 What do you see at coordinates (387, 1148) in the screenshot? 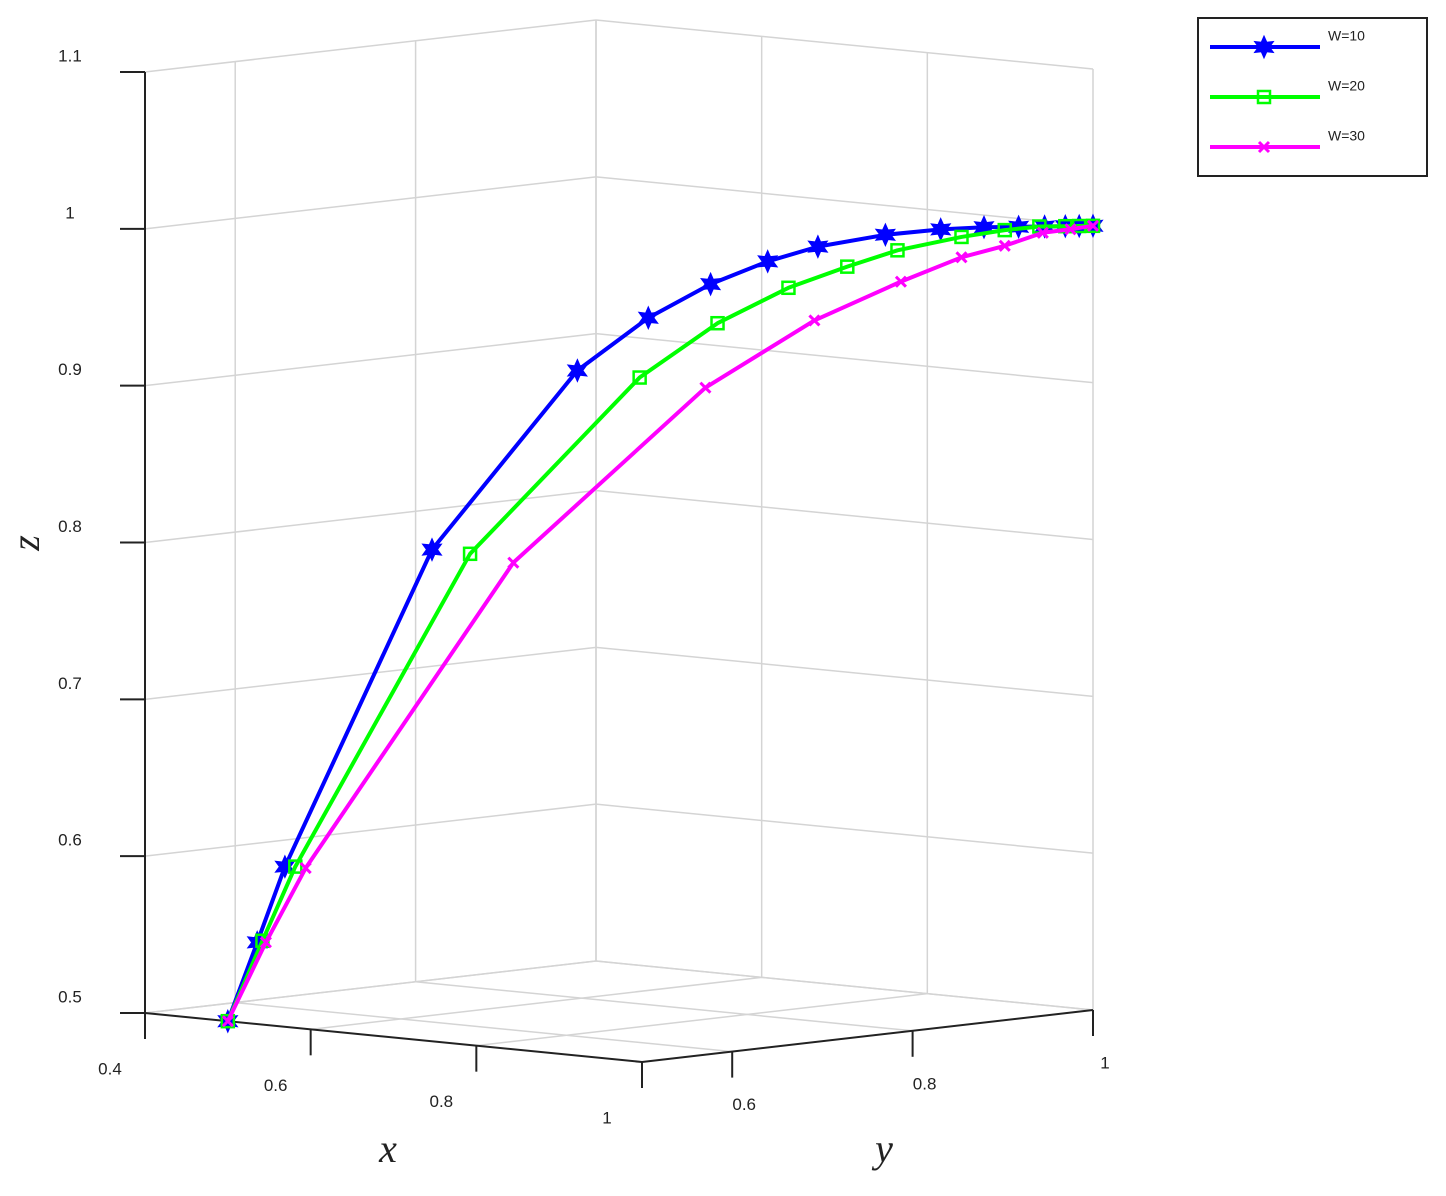
I see `x-axis-label: x` at bounding box center [387, 1148].